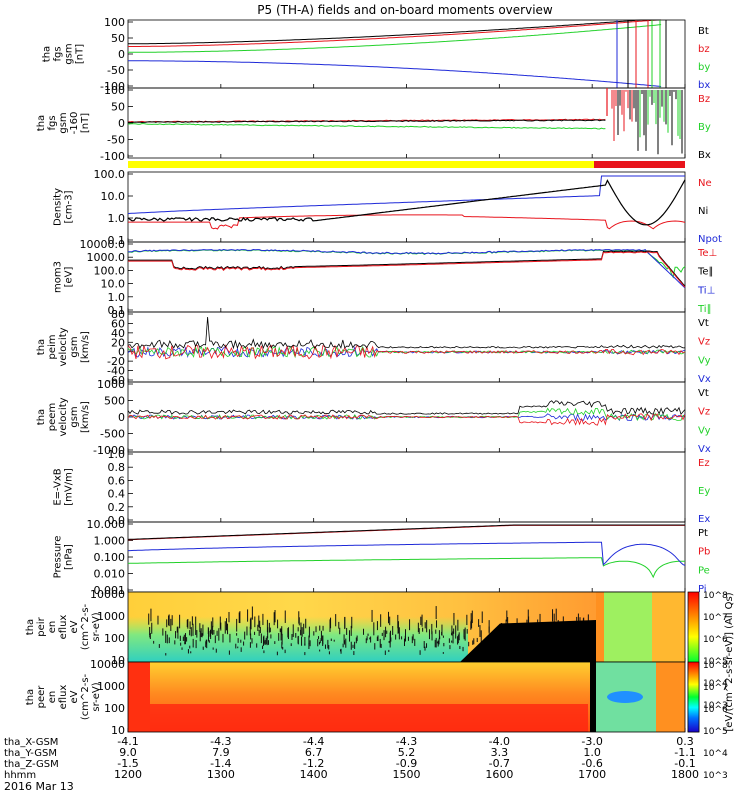 The image size is (750, 800). Describe the element at coordinates (117, 520) in the screenshot. I see `y-tick-label: 0.0` at that location.